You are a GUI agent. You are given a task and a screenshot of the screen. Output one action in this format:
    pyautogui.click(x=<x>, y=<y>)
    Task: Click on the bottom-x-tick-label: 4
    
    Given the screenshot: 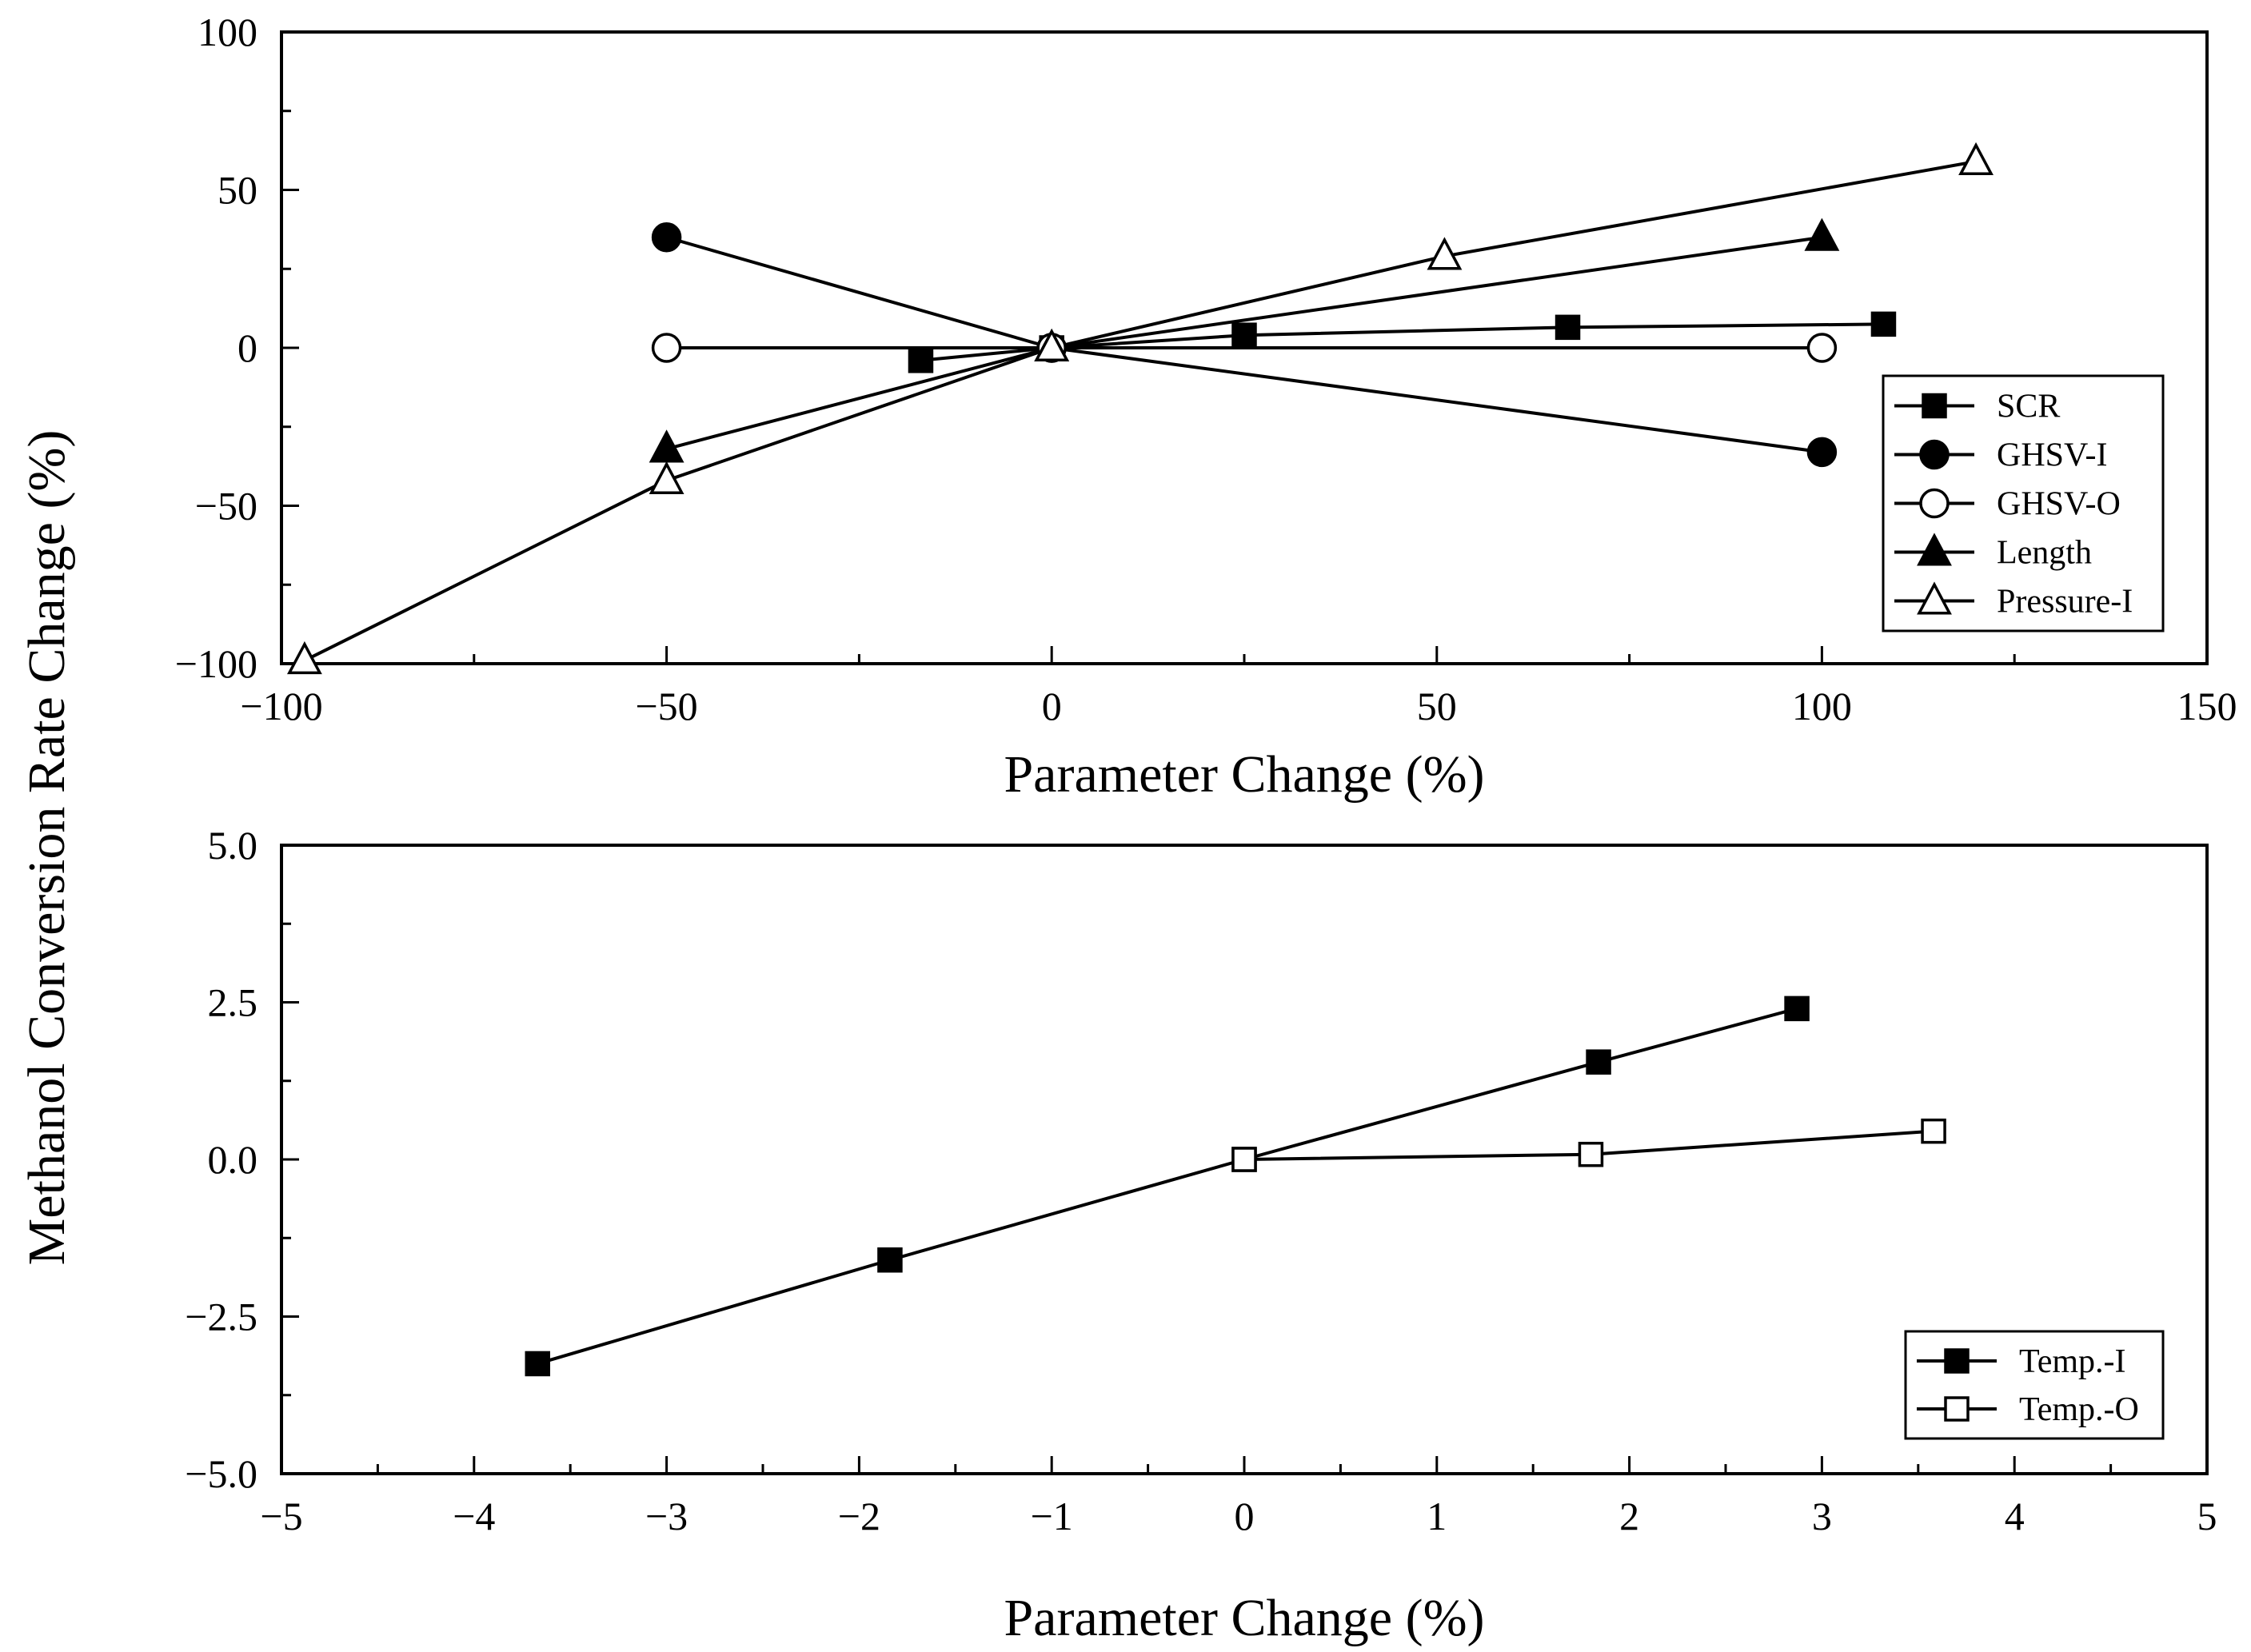 What is the action you would take?
    pyautogui.click(x=2015, y=1516)
    